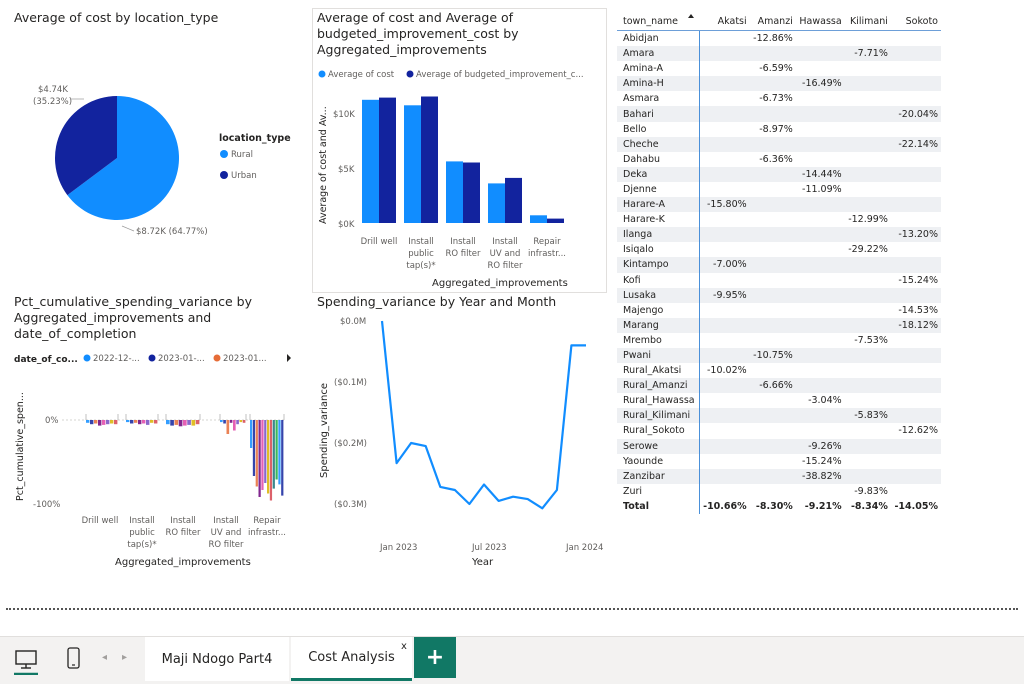  What do you see at coordinates (779, 280) in the screenshot?
I see `table-row: Kofi -15.24%` at bounding box center [779, 280].